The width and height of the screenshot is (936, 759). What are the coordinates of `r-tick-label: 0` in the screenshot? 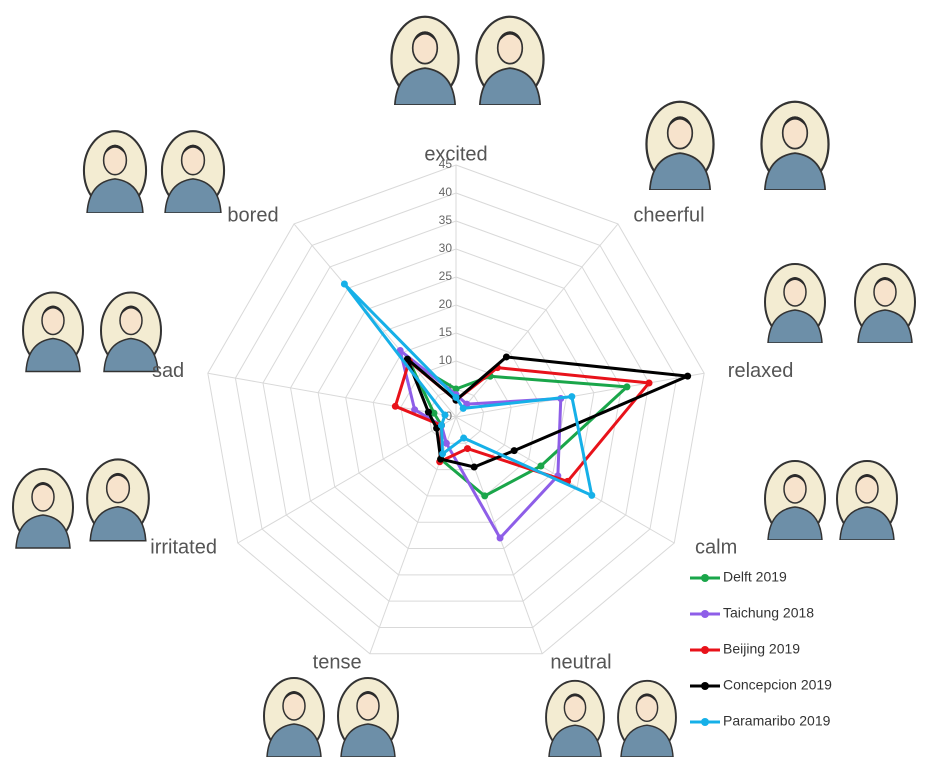 It's located at (448, 416).